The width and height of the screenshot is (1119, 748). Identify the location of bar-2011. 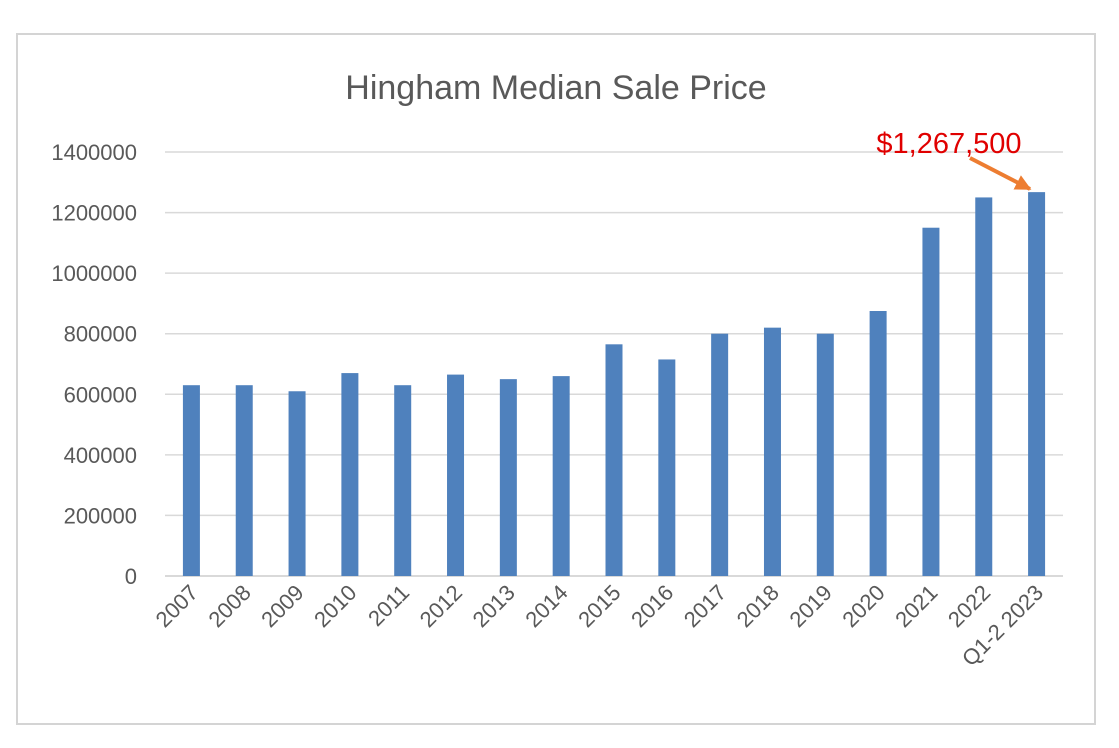
(403, 480).